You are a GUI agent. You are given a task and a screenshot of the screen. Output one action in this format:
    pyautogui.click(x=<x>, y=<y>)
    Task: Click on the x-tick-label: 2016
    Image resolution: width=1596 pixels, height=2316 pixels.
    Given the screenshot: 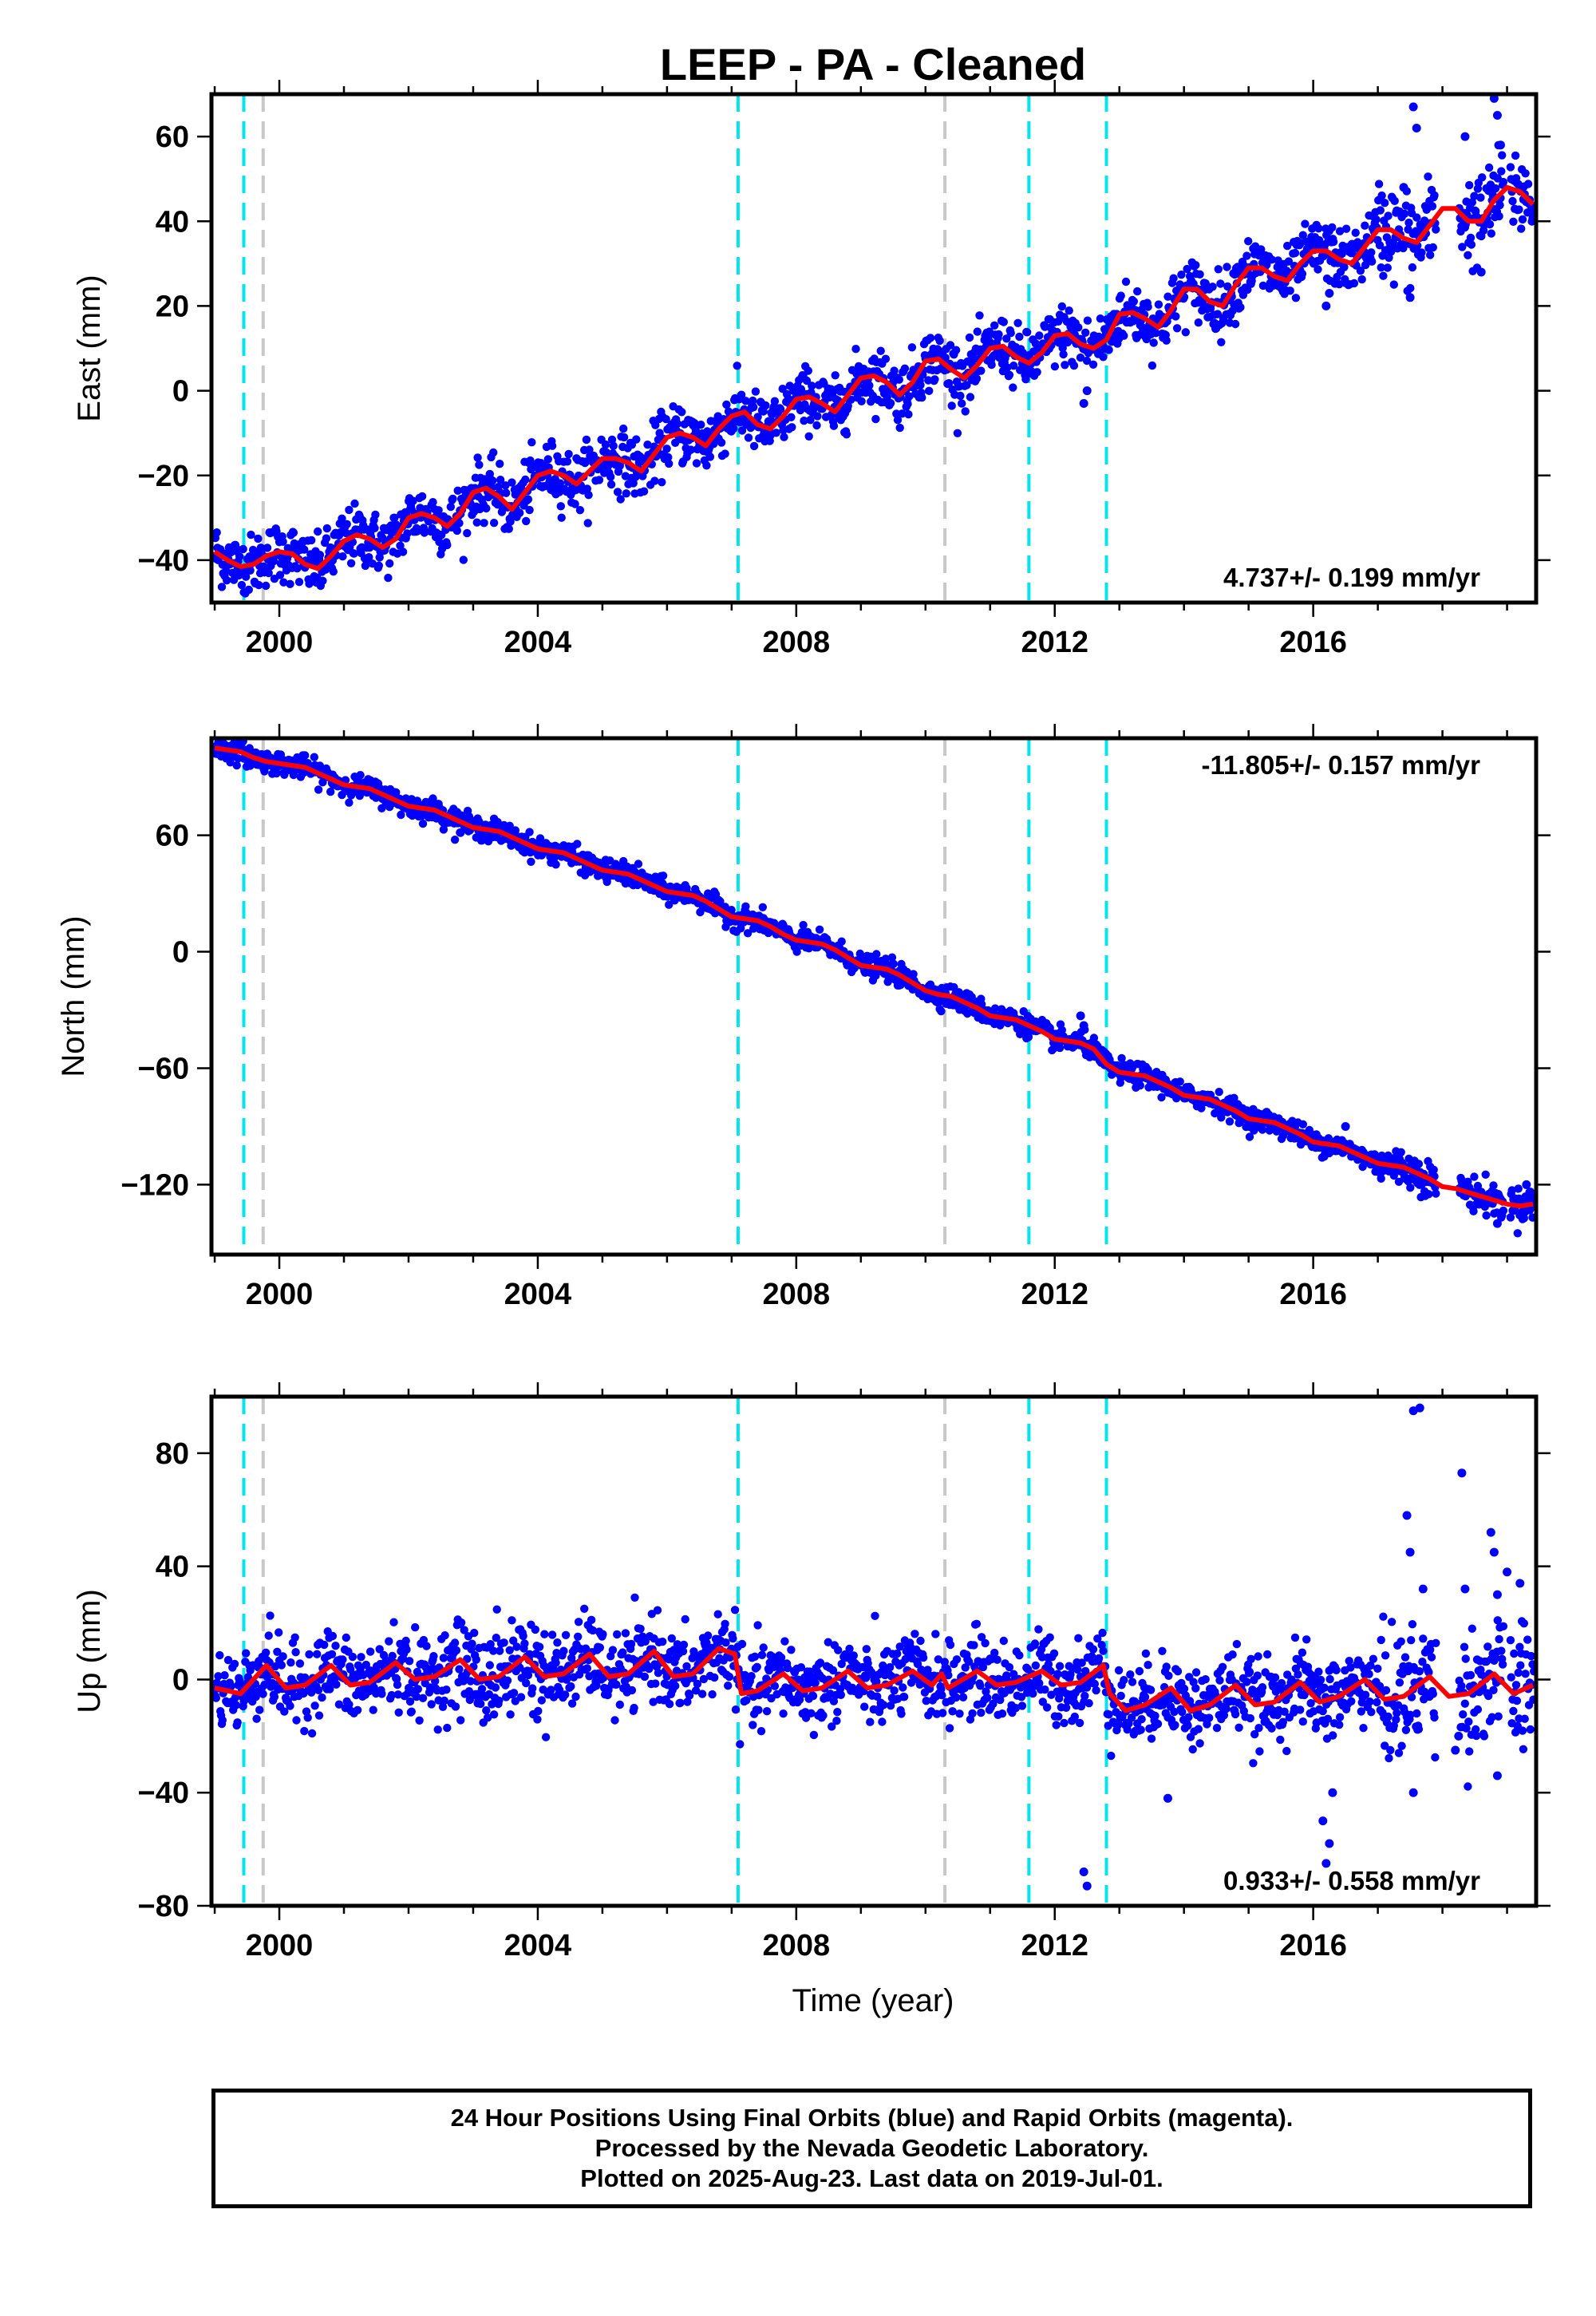 What is the action you would take?
    pyautogui.click(x=1313, y=642)
    